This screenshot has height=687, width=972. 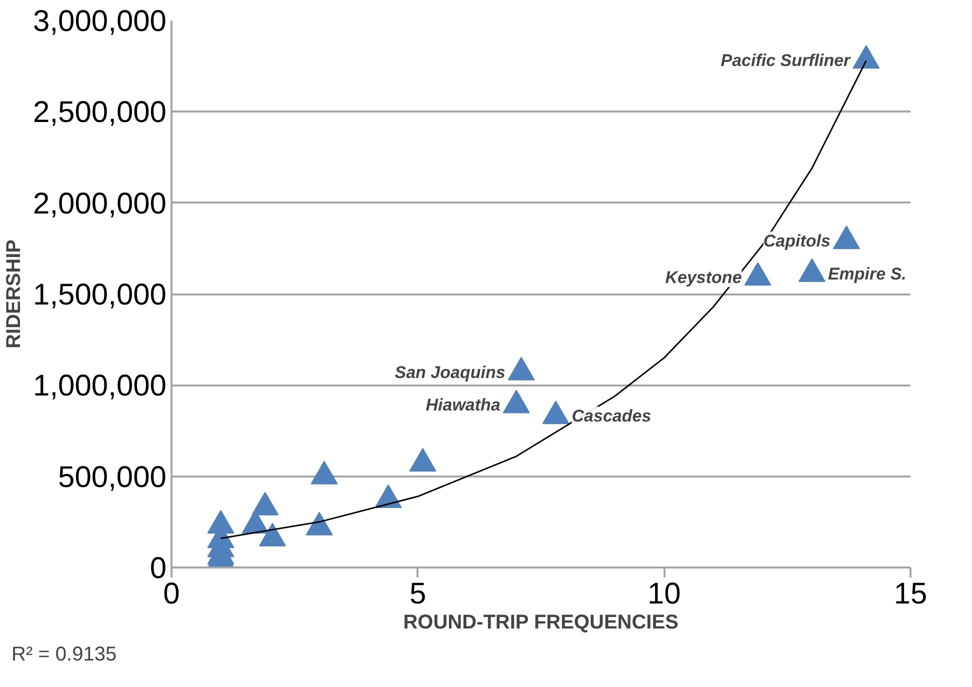 I want to click on y-tick-label: 2,000,000, so click(x=100, y=203).